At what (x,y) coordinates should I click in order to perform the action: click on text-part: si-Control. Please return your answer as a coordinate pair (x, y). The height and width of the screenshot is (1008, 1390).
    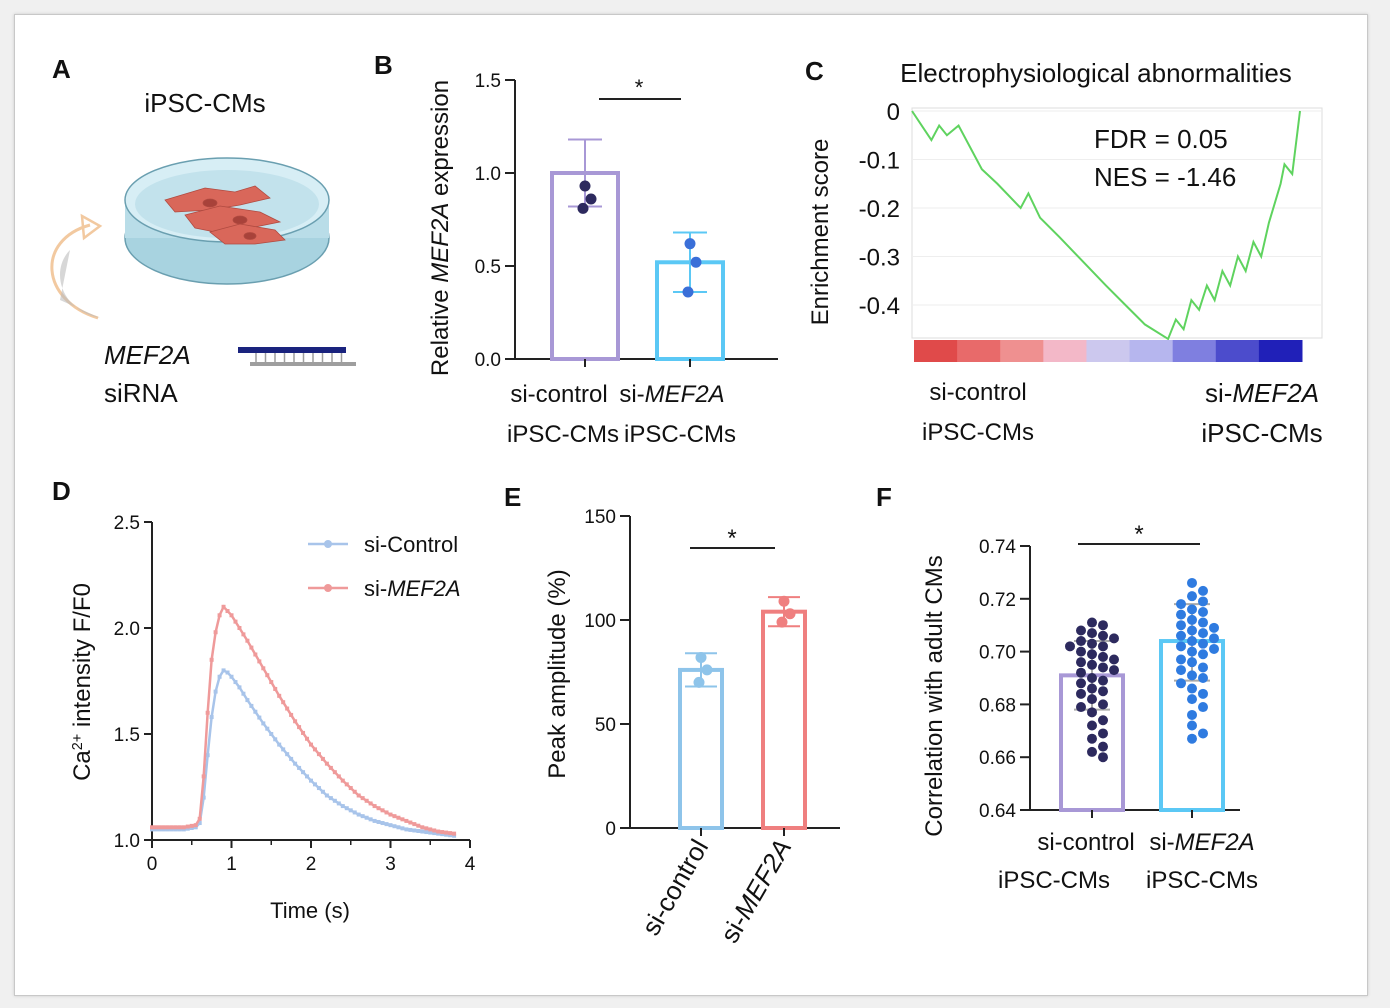
    Looking at the image, I should click on (411, 544).